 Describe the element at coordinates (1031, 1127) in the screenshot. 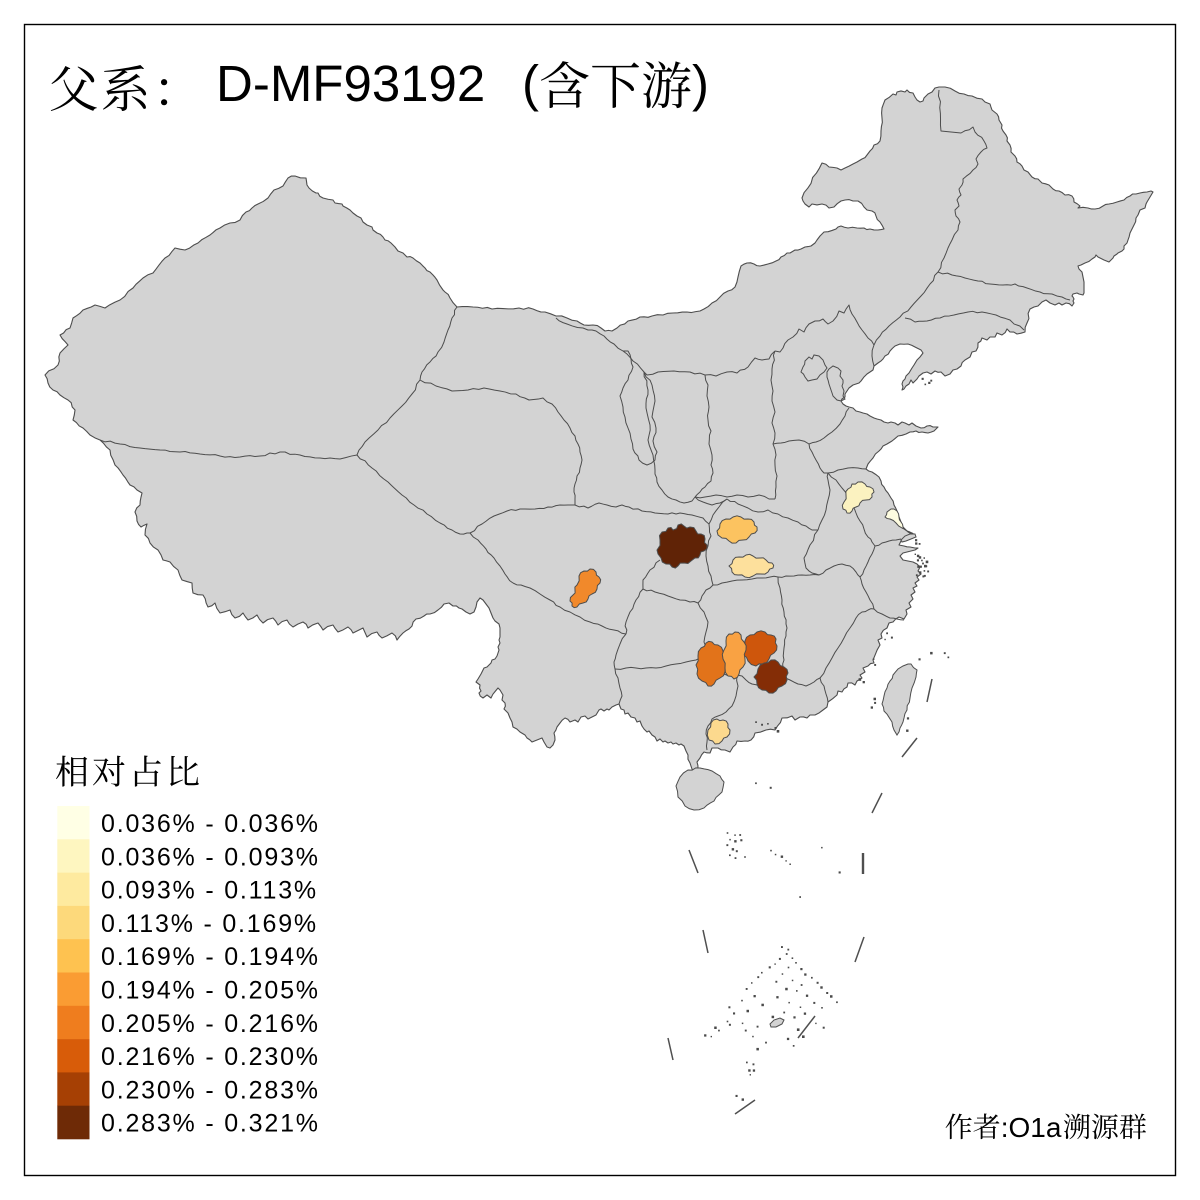

I see `svg-text: :O1a` at that location.